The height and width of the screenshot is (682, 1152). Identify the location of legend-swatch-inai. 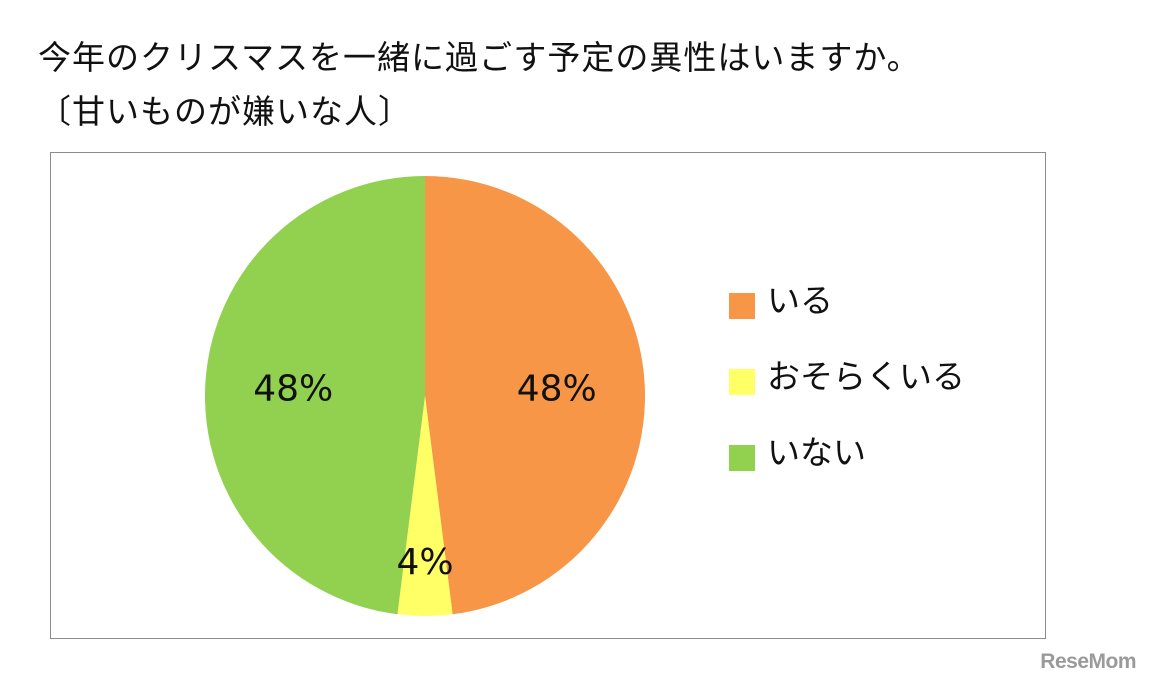
(742, 458).